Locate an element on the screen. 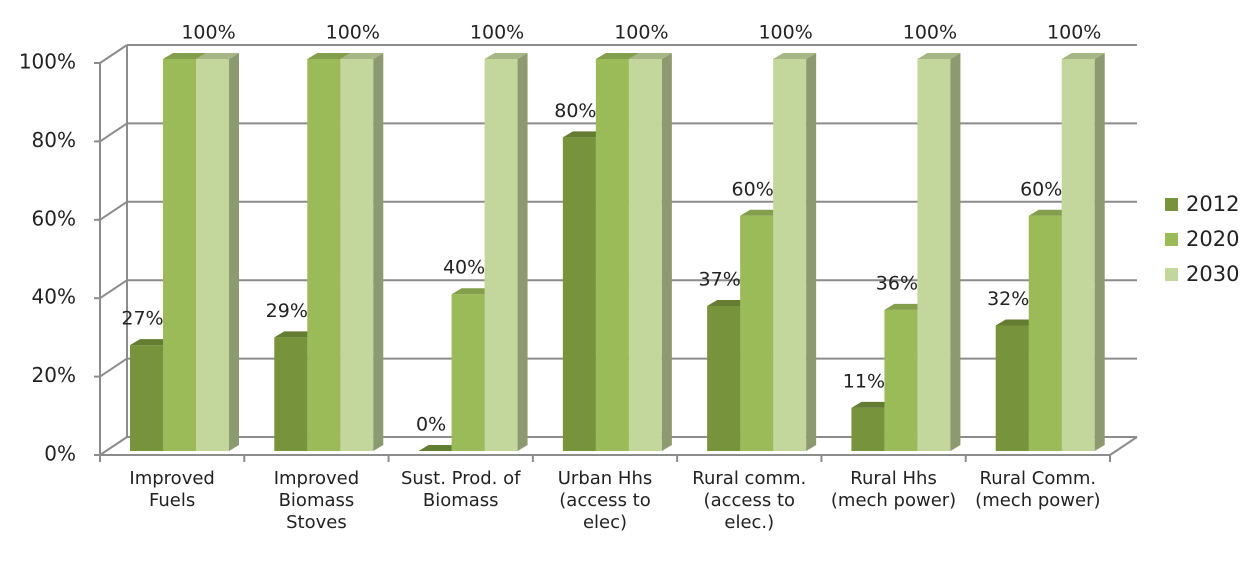 The height and width of the screenshot is (580, 1251). y-tick-label: 40% is located at coordinates (54, 297).